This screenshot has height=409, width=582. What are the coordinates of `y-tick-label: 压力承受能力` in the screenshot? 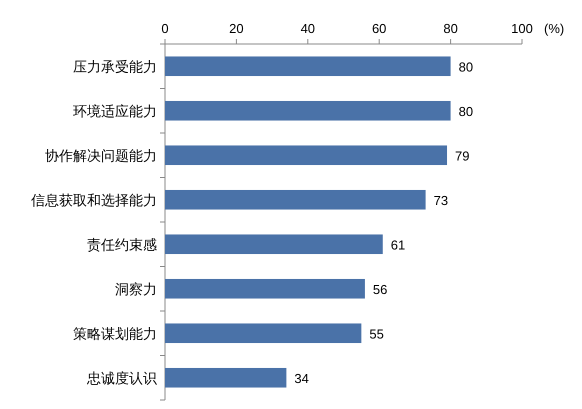 It's located at (115, 66).